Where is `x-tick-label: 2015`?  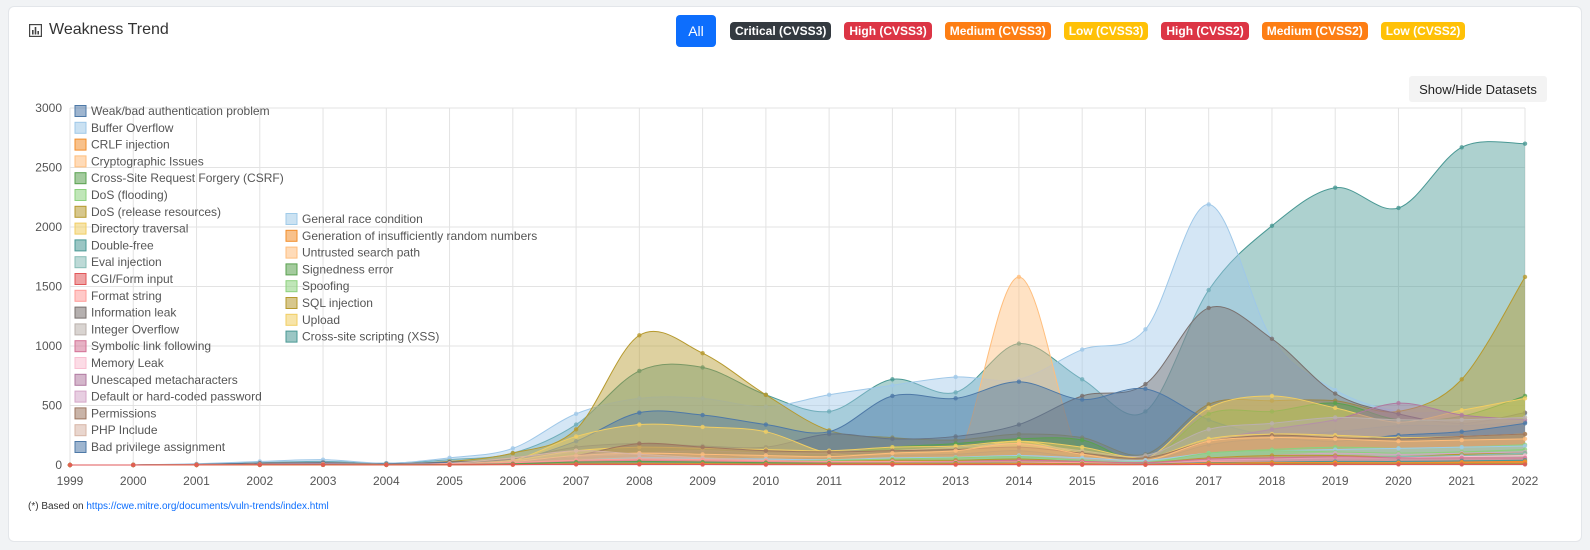 x-tick-label: 2015 is located at coordinates (1082, 481).